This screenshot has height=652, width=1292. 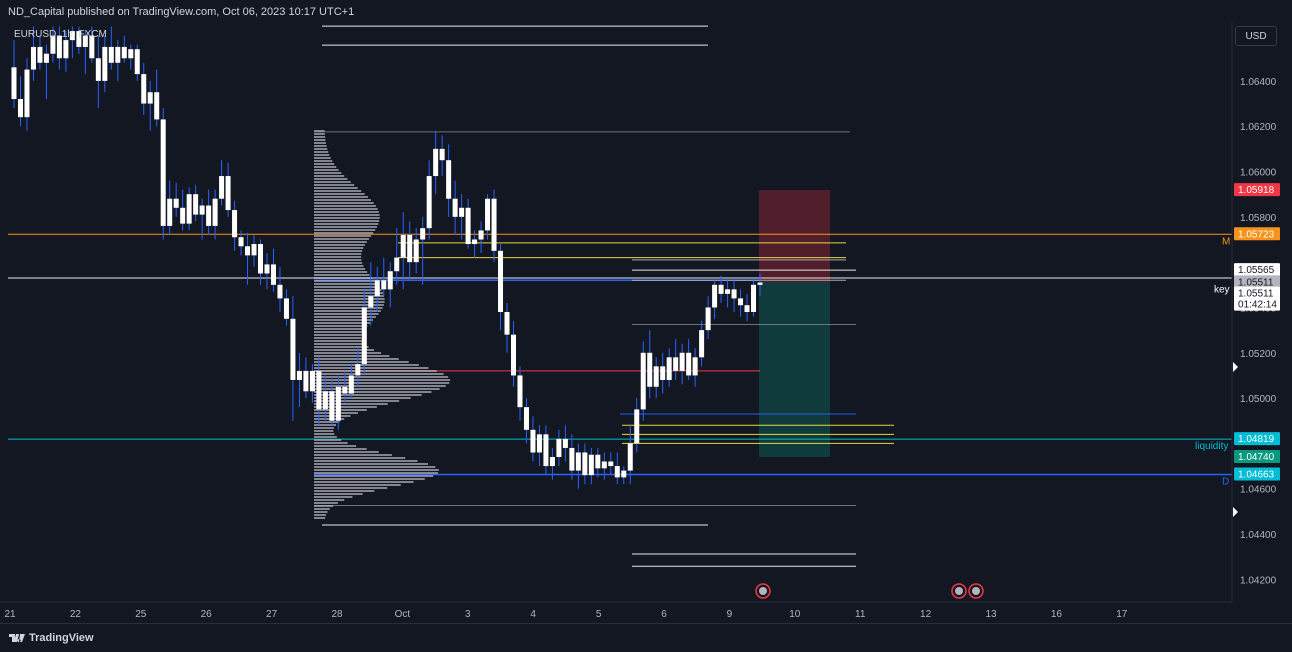 What do you see at coordinates (646, 637) in the screenshot?
I see `footer-bar: TradingView` at bounding box center [646, 637].